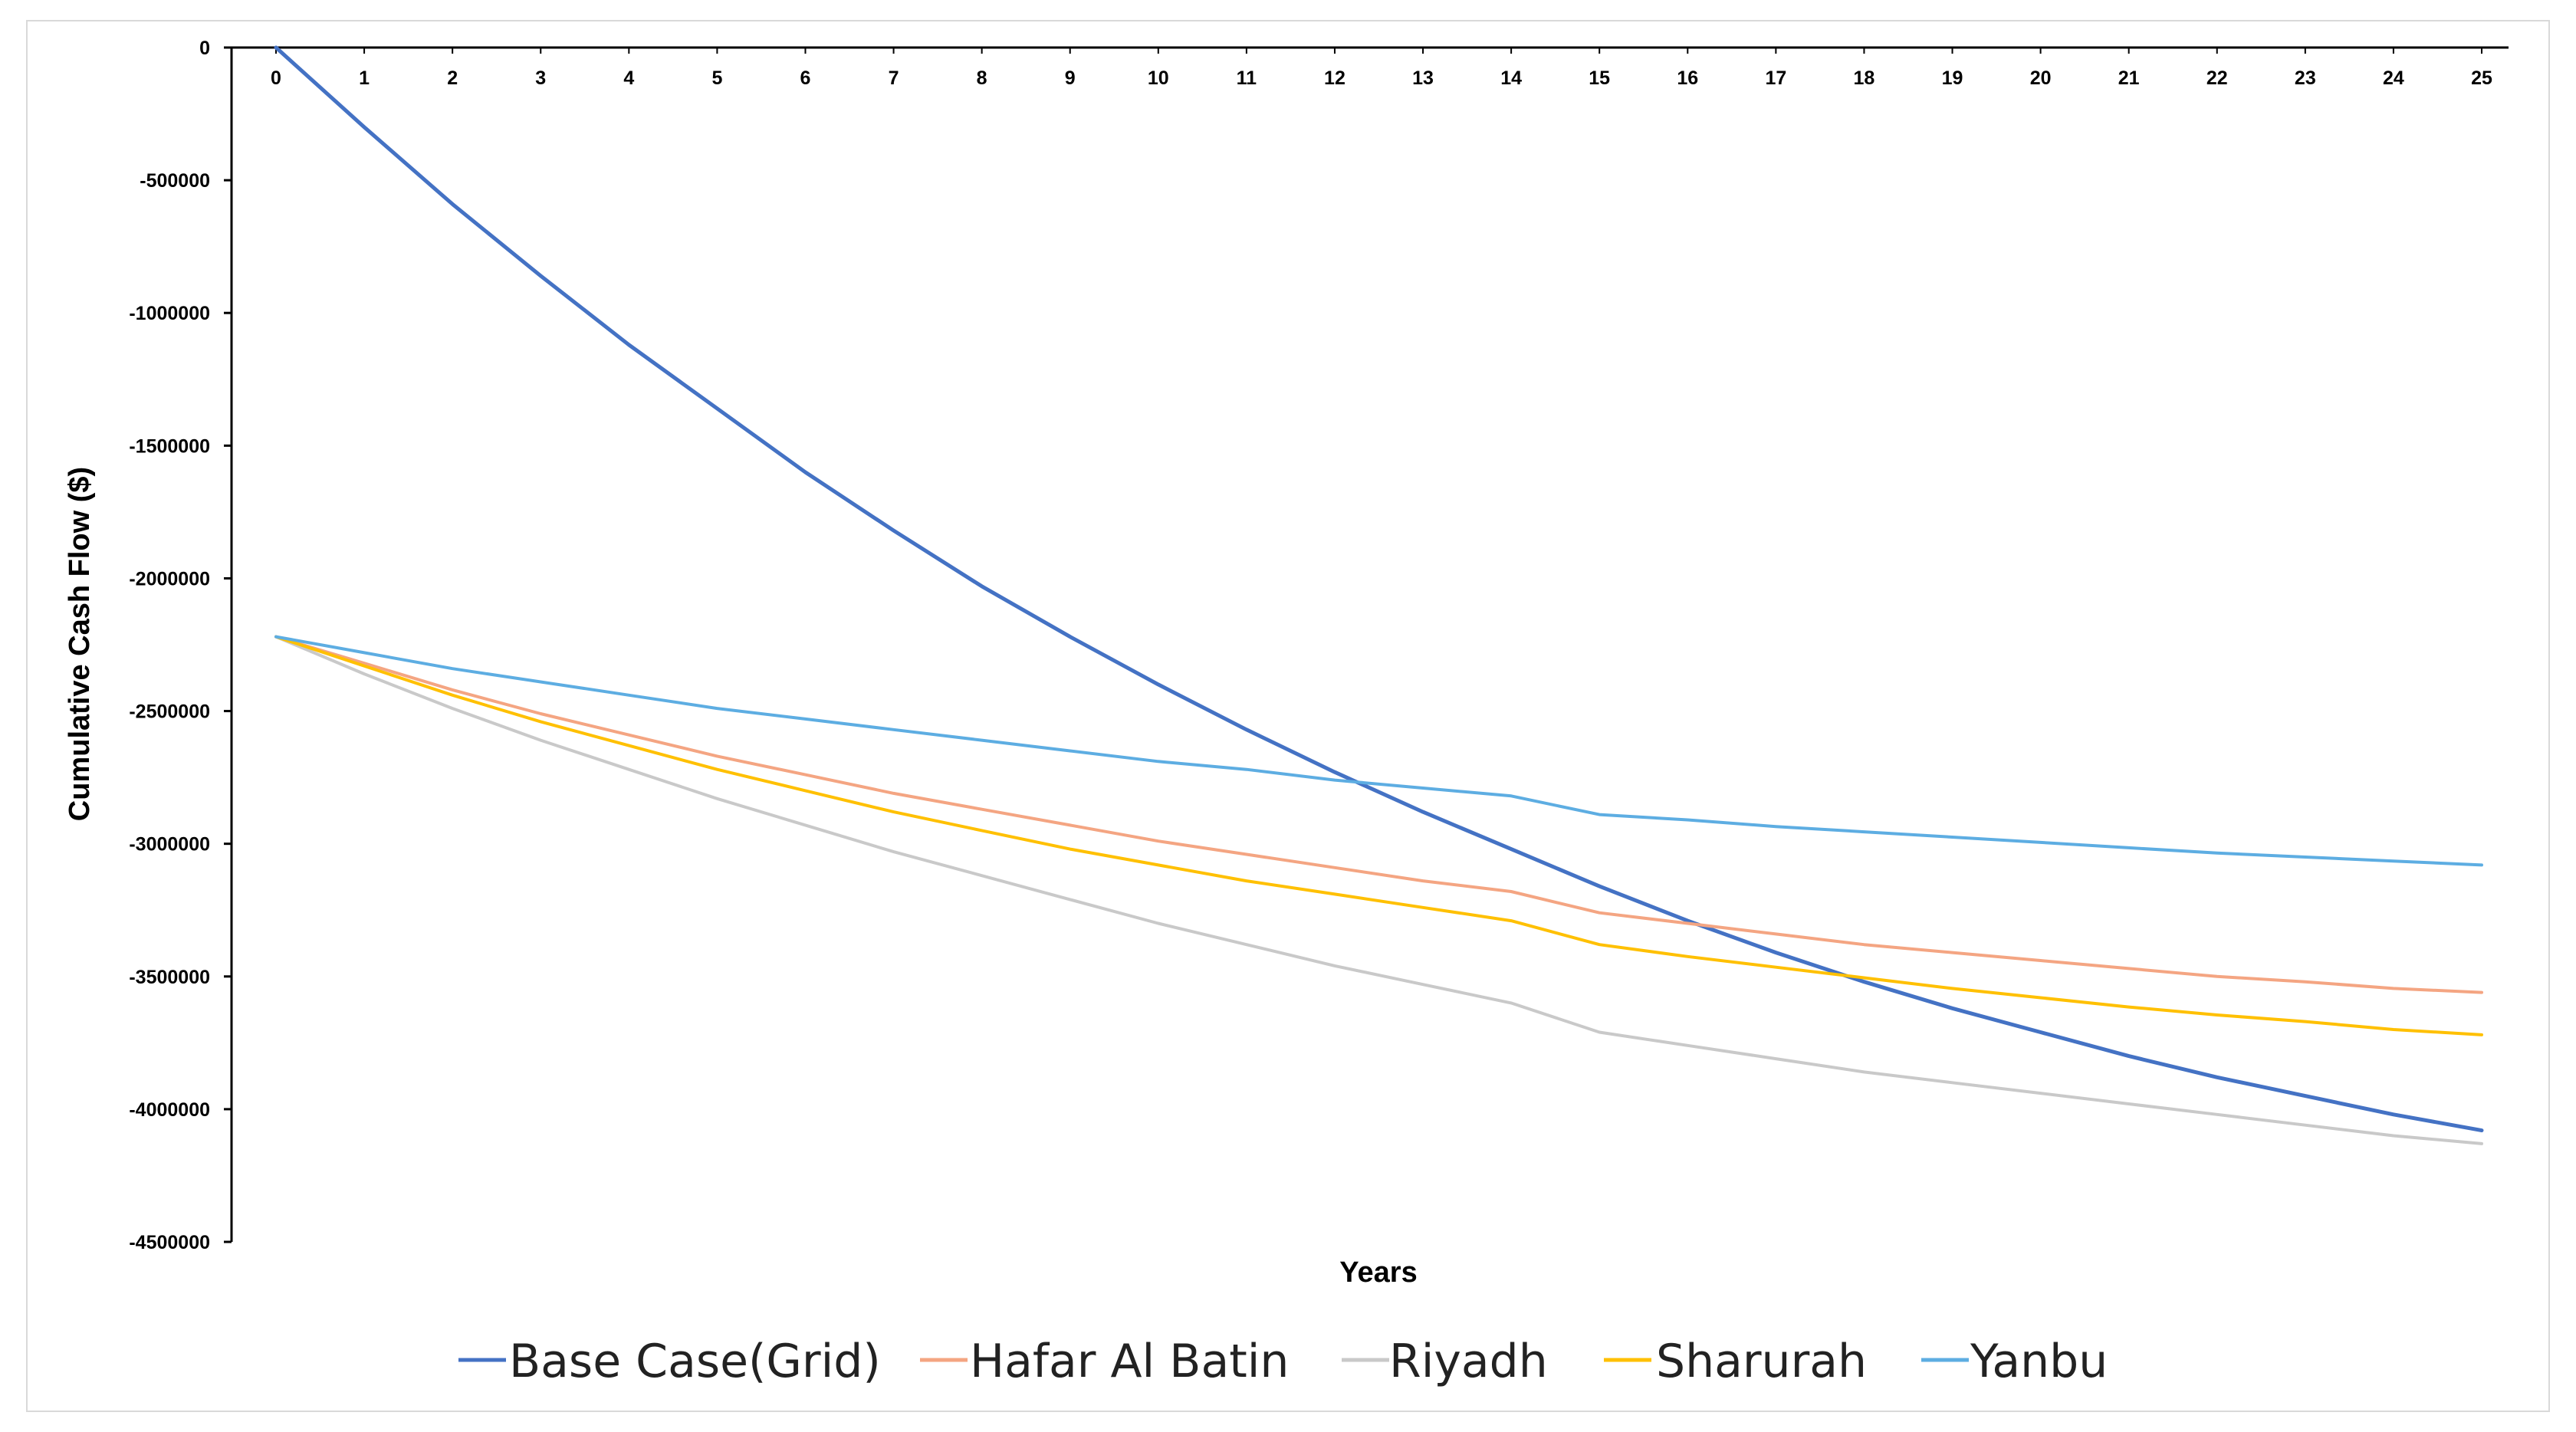 Image resolution: width=2576 pixels, height=1432 pixels. Describe the element at coordinates (1687, 78) in the screenshot. I see `x-tick-label: 16` at that location.